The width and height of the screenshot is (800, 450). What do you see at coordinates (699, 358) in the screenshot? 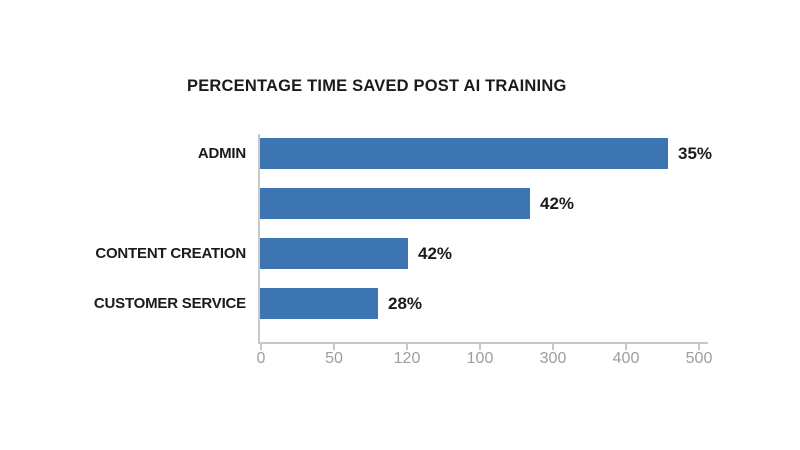
I see `tick-label: 500` at bounding box center [699, 358].